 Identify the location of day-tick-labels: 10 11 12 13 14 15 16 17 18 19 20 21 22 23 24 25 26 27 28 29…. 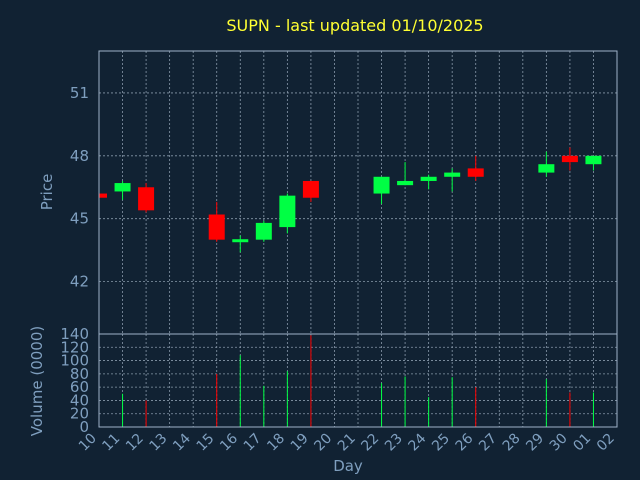
(347, 442).